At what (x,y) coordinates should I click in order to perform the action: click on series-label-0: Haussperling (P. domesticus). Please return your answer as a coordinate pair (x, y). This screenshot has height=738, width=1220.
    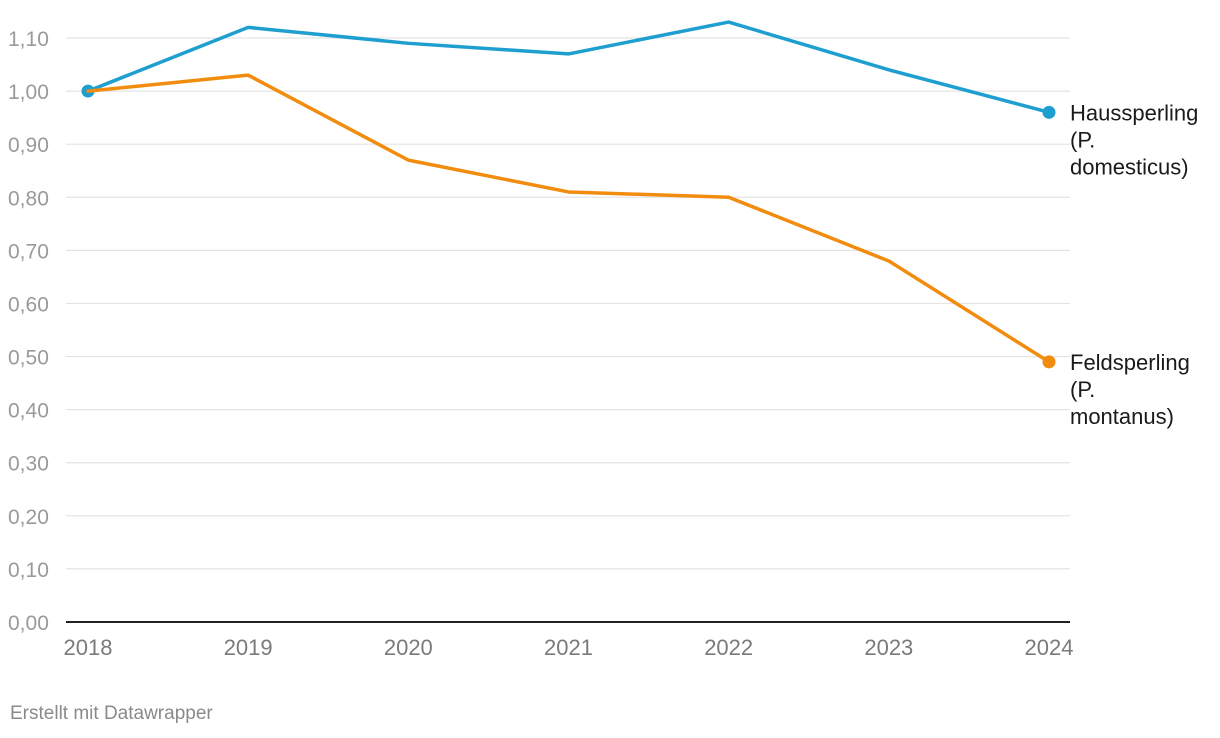
    Looking at the image, I should click on (1134, 139).